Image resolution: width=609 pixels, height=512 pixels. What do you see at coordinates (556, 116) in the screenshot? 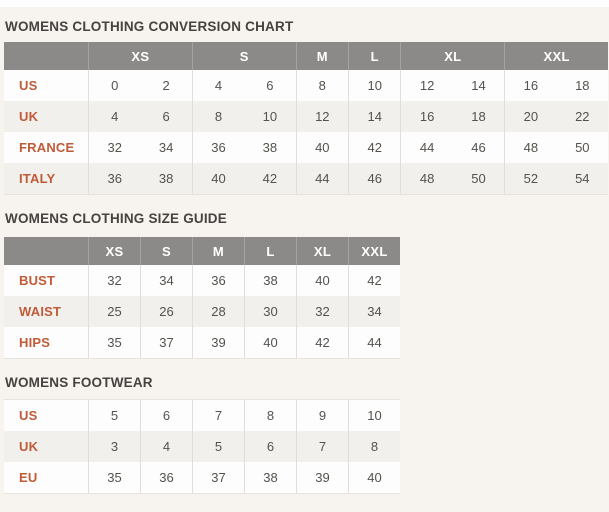
I see `size-cell: 20 22` at bounding box center [556, 116].